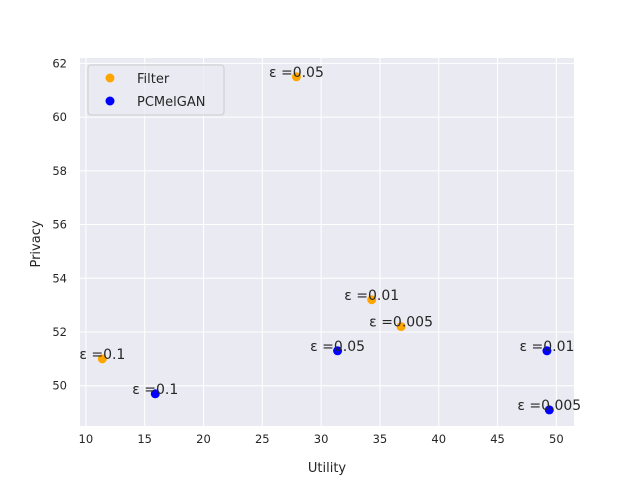 This screenshot has width=640, height=480. I want to click on legend: Filter PCMelGAN, so click(156, 90).